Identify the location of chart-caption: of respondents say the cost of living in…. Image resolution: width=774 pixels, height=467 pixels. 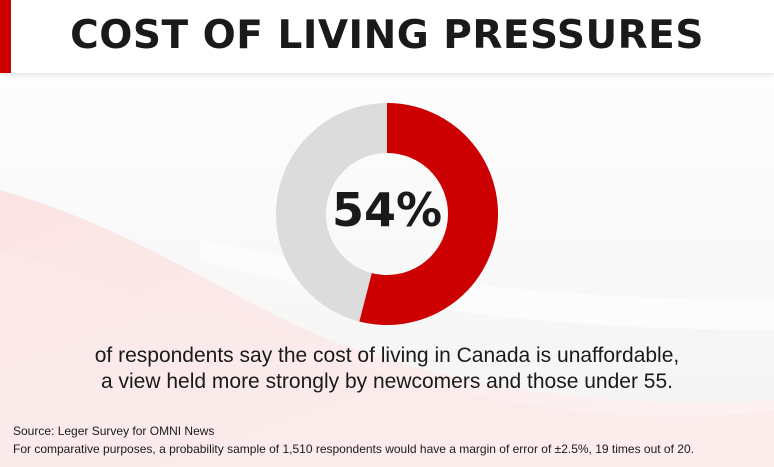
(387, 369).